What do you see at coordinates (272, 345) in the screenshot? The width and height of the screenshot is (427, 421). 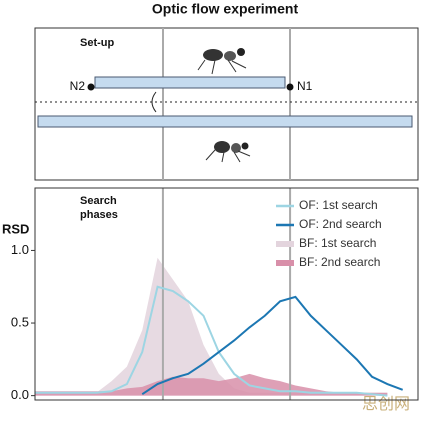 I see `line` at bounding box center [272, 345].